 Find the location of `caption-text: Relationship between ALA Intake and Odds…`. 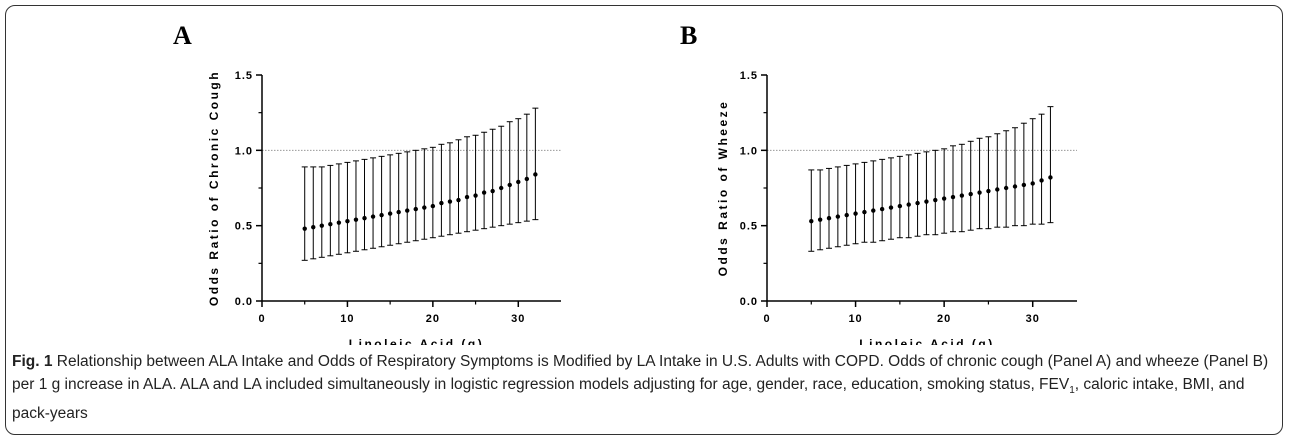

caption-text: Relationship between ALA Intake and Odds… is located at coordinates (640, 373).